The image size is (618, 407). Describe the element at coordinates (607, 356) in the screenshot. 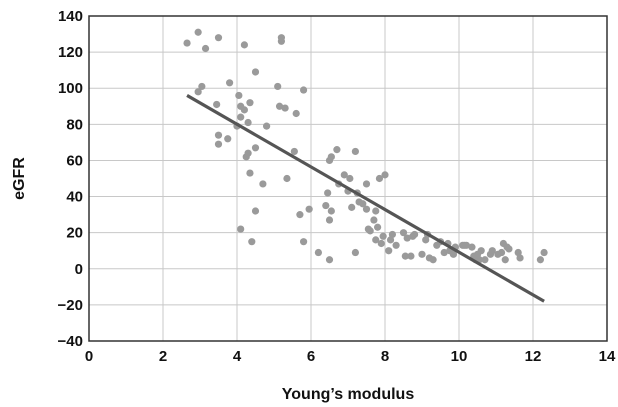

I see `x-tick-label: 14` at that location.